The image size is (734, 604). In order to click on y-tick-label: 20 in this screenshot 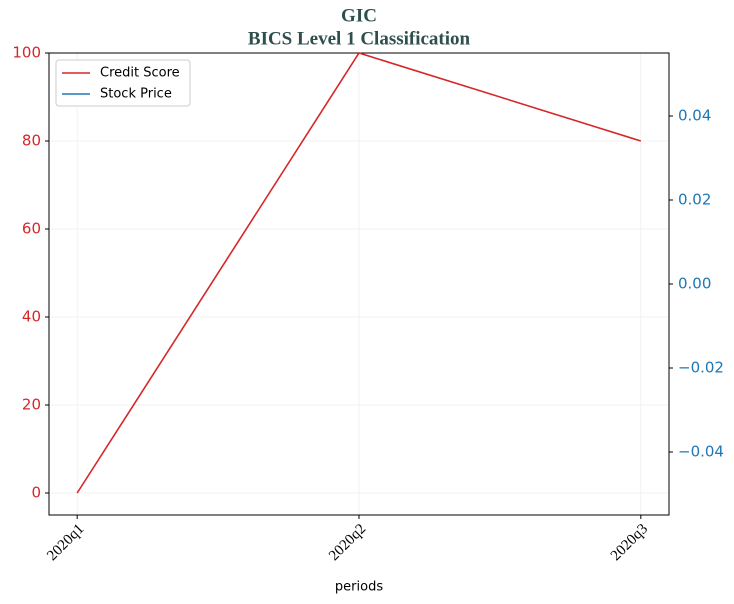, I will do `click(31, 405)`.